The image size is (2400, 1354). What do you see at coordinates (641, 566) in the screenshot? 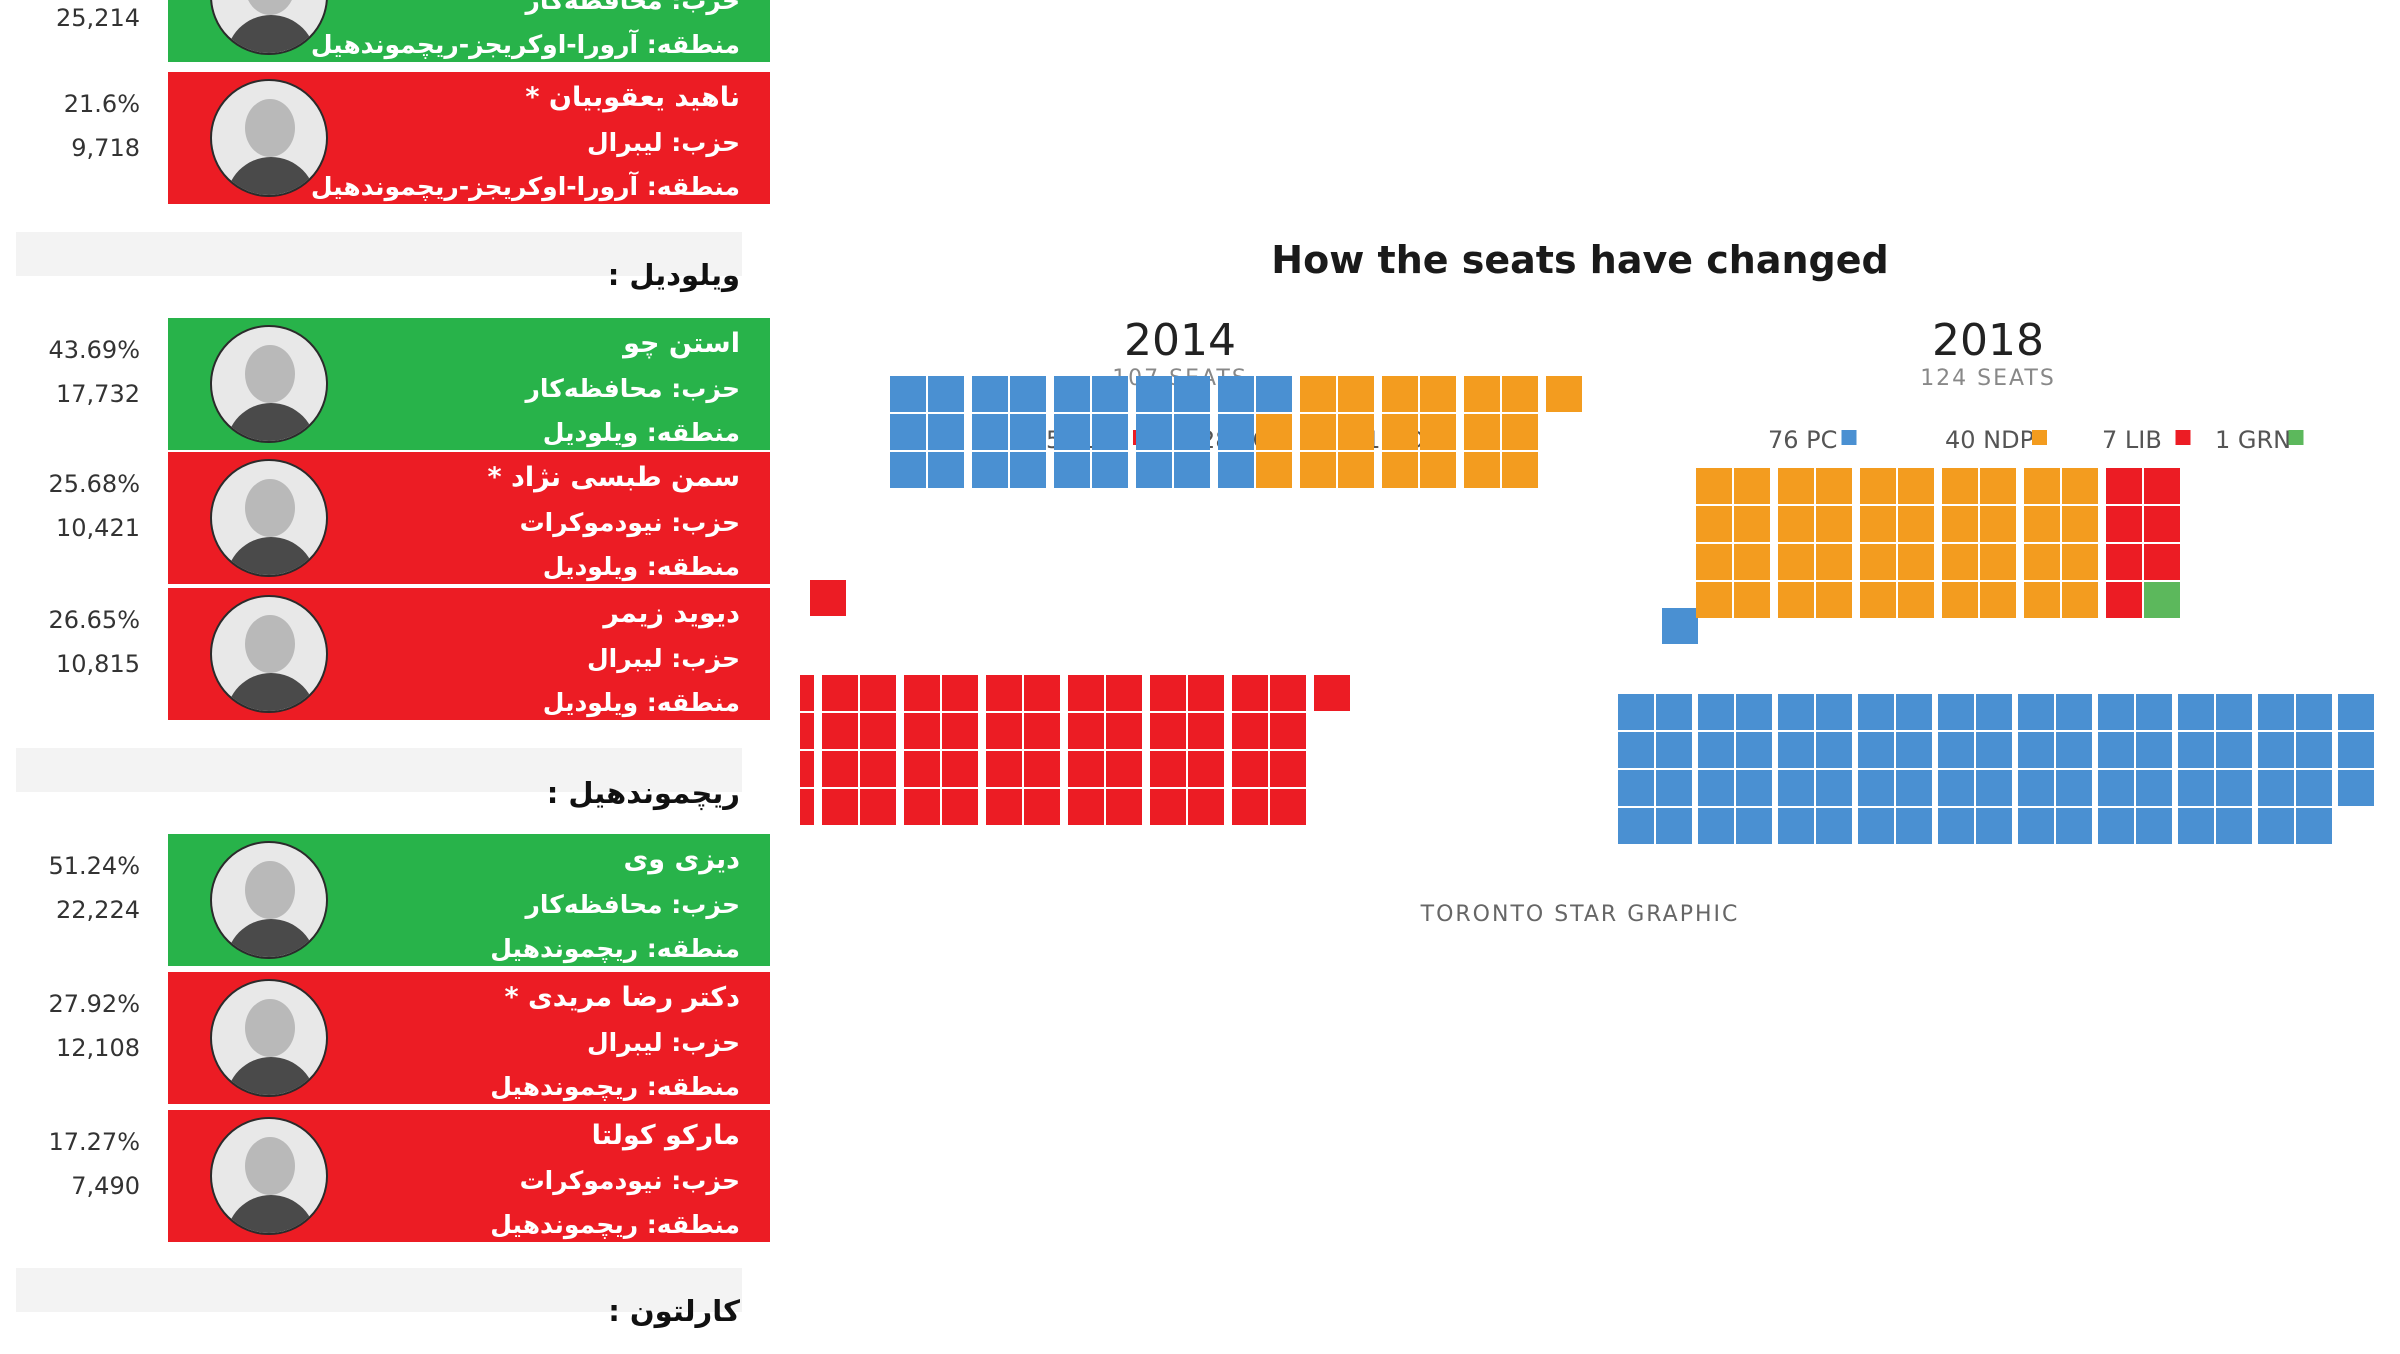
I see `candidate-district: منطقه: ویلودیل` at bounding box center [641, 566].